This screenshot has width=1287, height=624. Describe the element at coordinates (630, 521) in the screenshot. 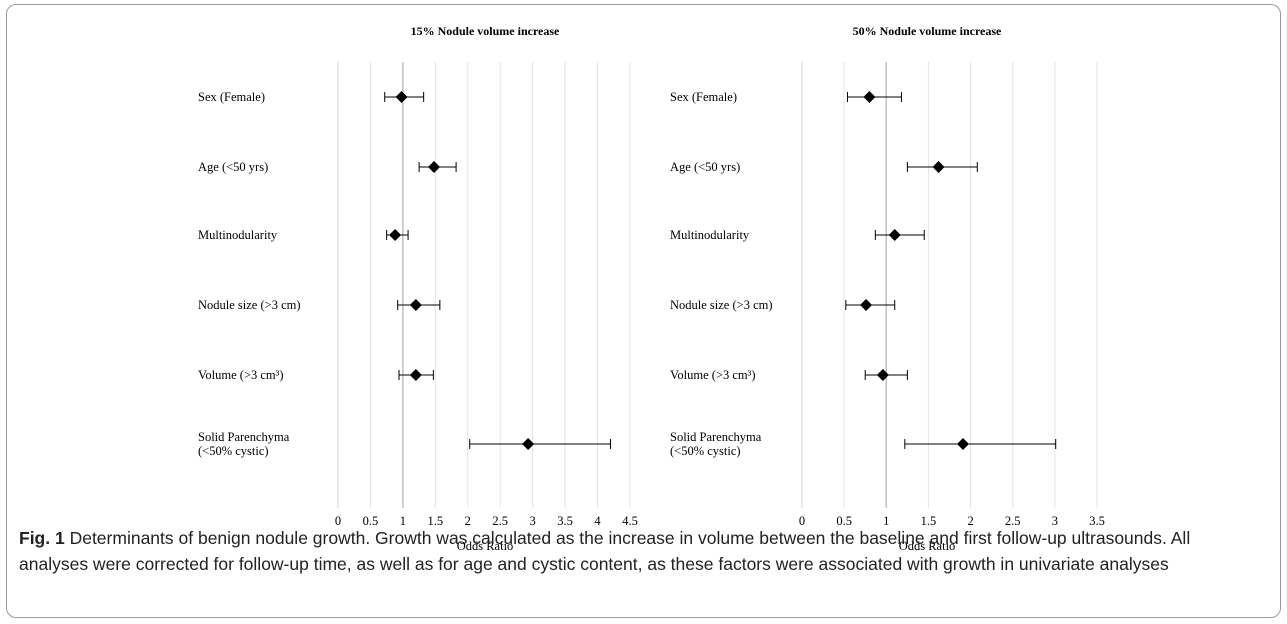

I see `panel1-tick-label: 4.5` at that location.